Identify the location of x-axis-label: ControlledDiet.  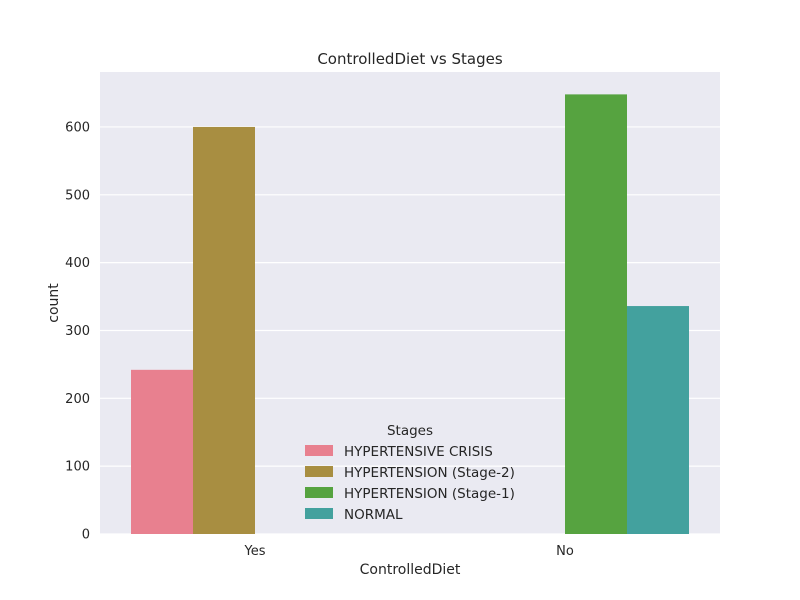
(410, 570).